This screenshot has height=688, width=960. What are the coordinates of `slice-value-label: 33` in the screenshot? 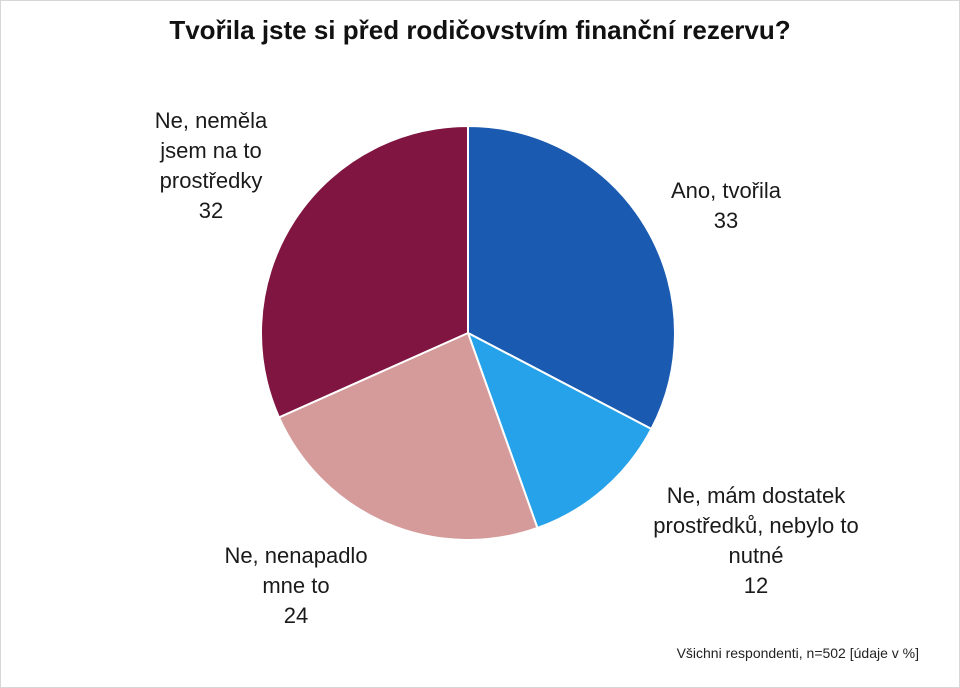 It's located at (726, 220).